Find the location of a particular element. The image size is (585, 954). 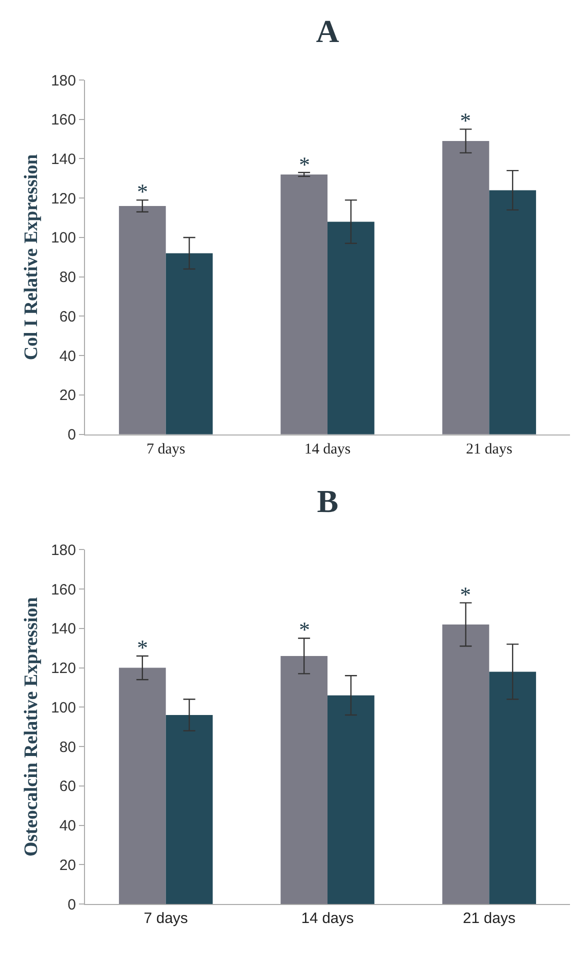

chart-title: B is located at coordinates (327, 501).